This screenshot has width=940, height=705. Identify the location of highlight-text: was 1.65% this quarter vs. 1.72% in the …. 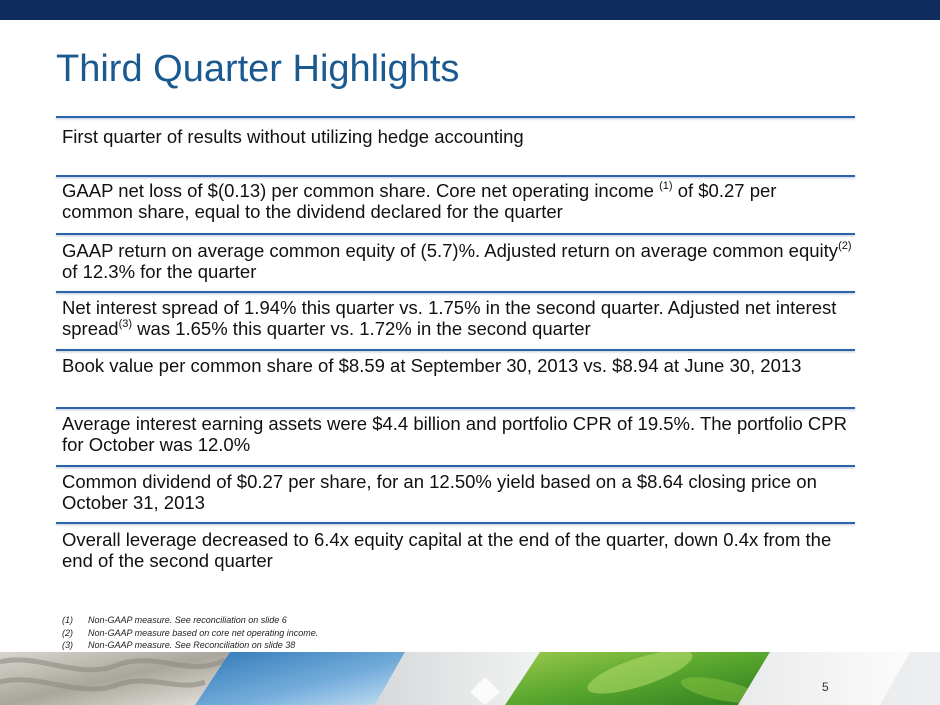
(361, 328).